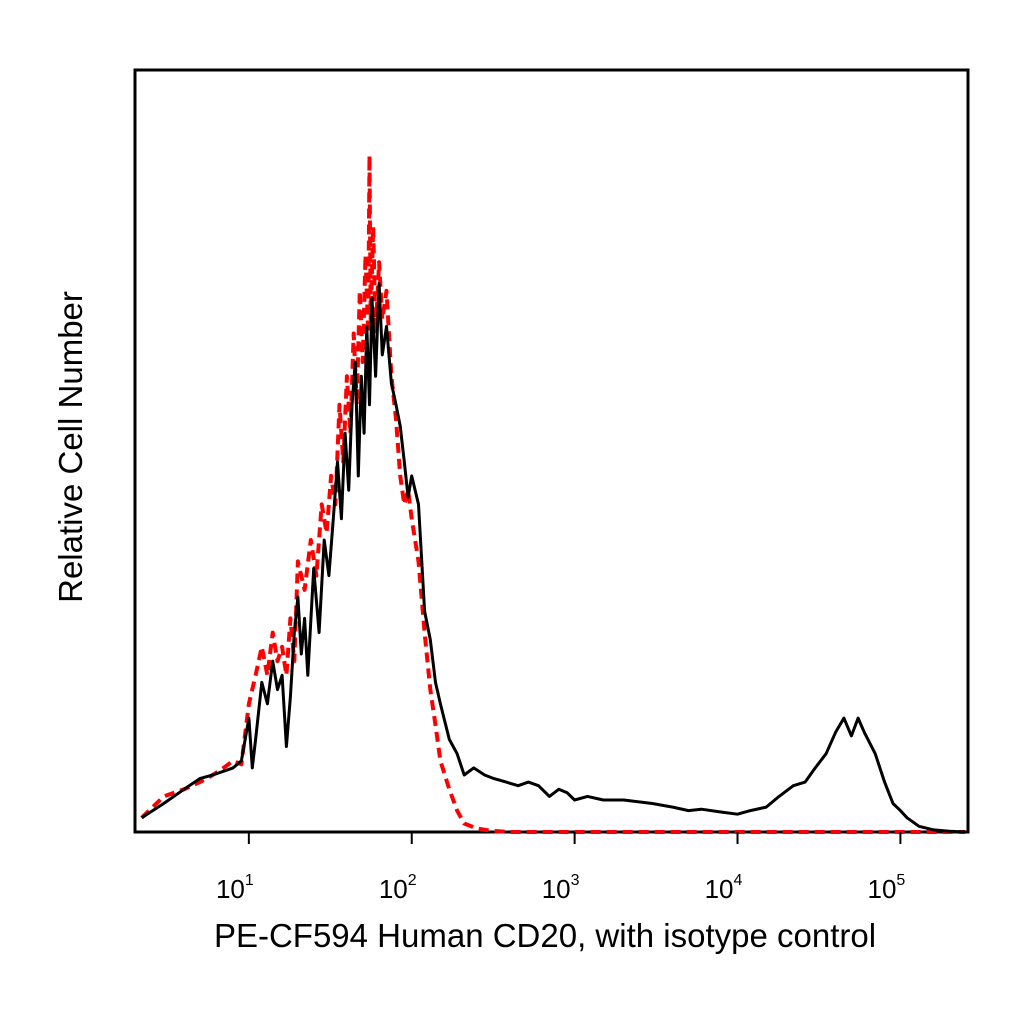 This screenshot has height=1024, width=1024. I want to click on x-tick-label: 10⁵, so click(886, 888).